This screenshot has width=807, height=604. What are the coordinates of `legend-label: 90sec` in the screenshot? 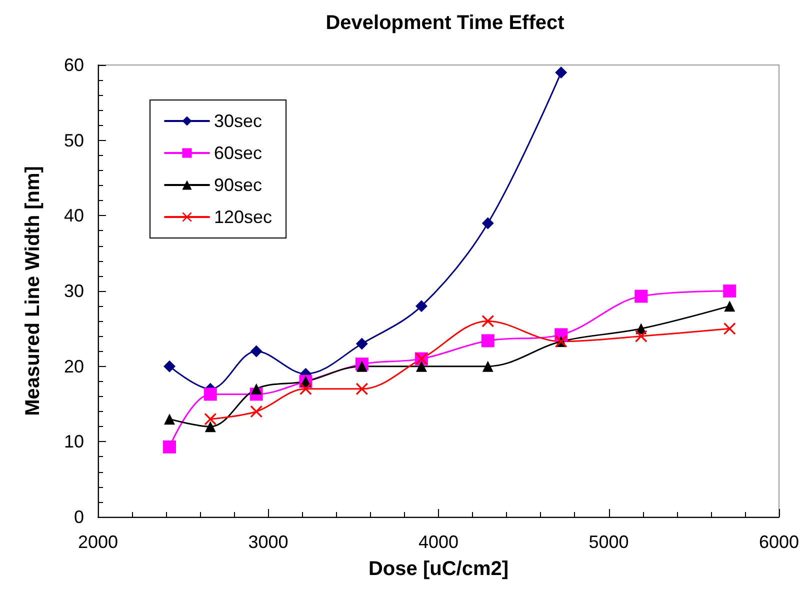 It's located at (238, 185).